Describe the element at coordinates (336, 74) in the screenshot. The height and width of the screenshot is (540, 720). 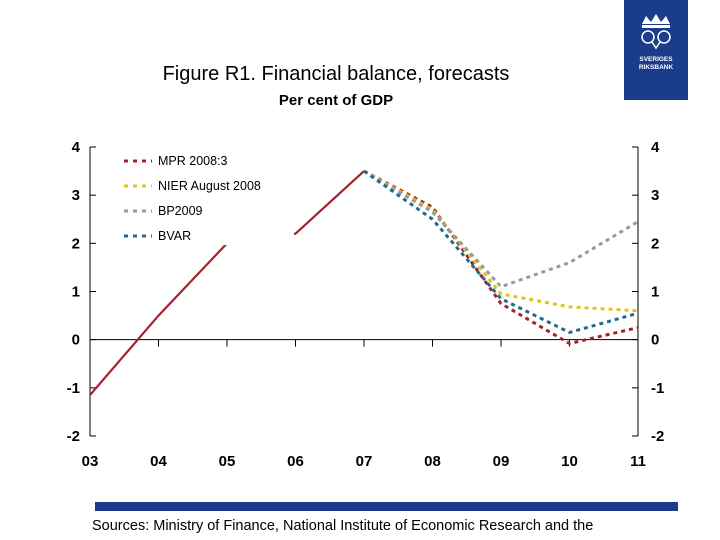
I see `chart-title: Figure R1. Financial balance, forecasts` at that location.